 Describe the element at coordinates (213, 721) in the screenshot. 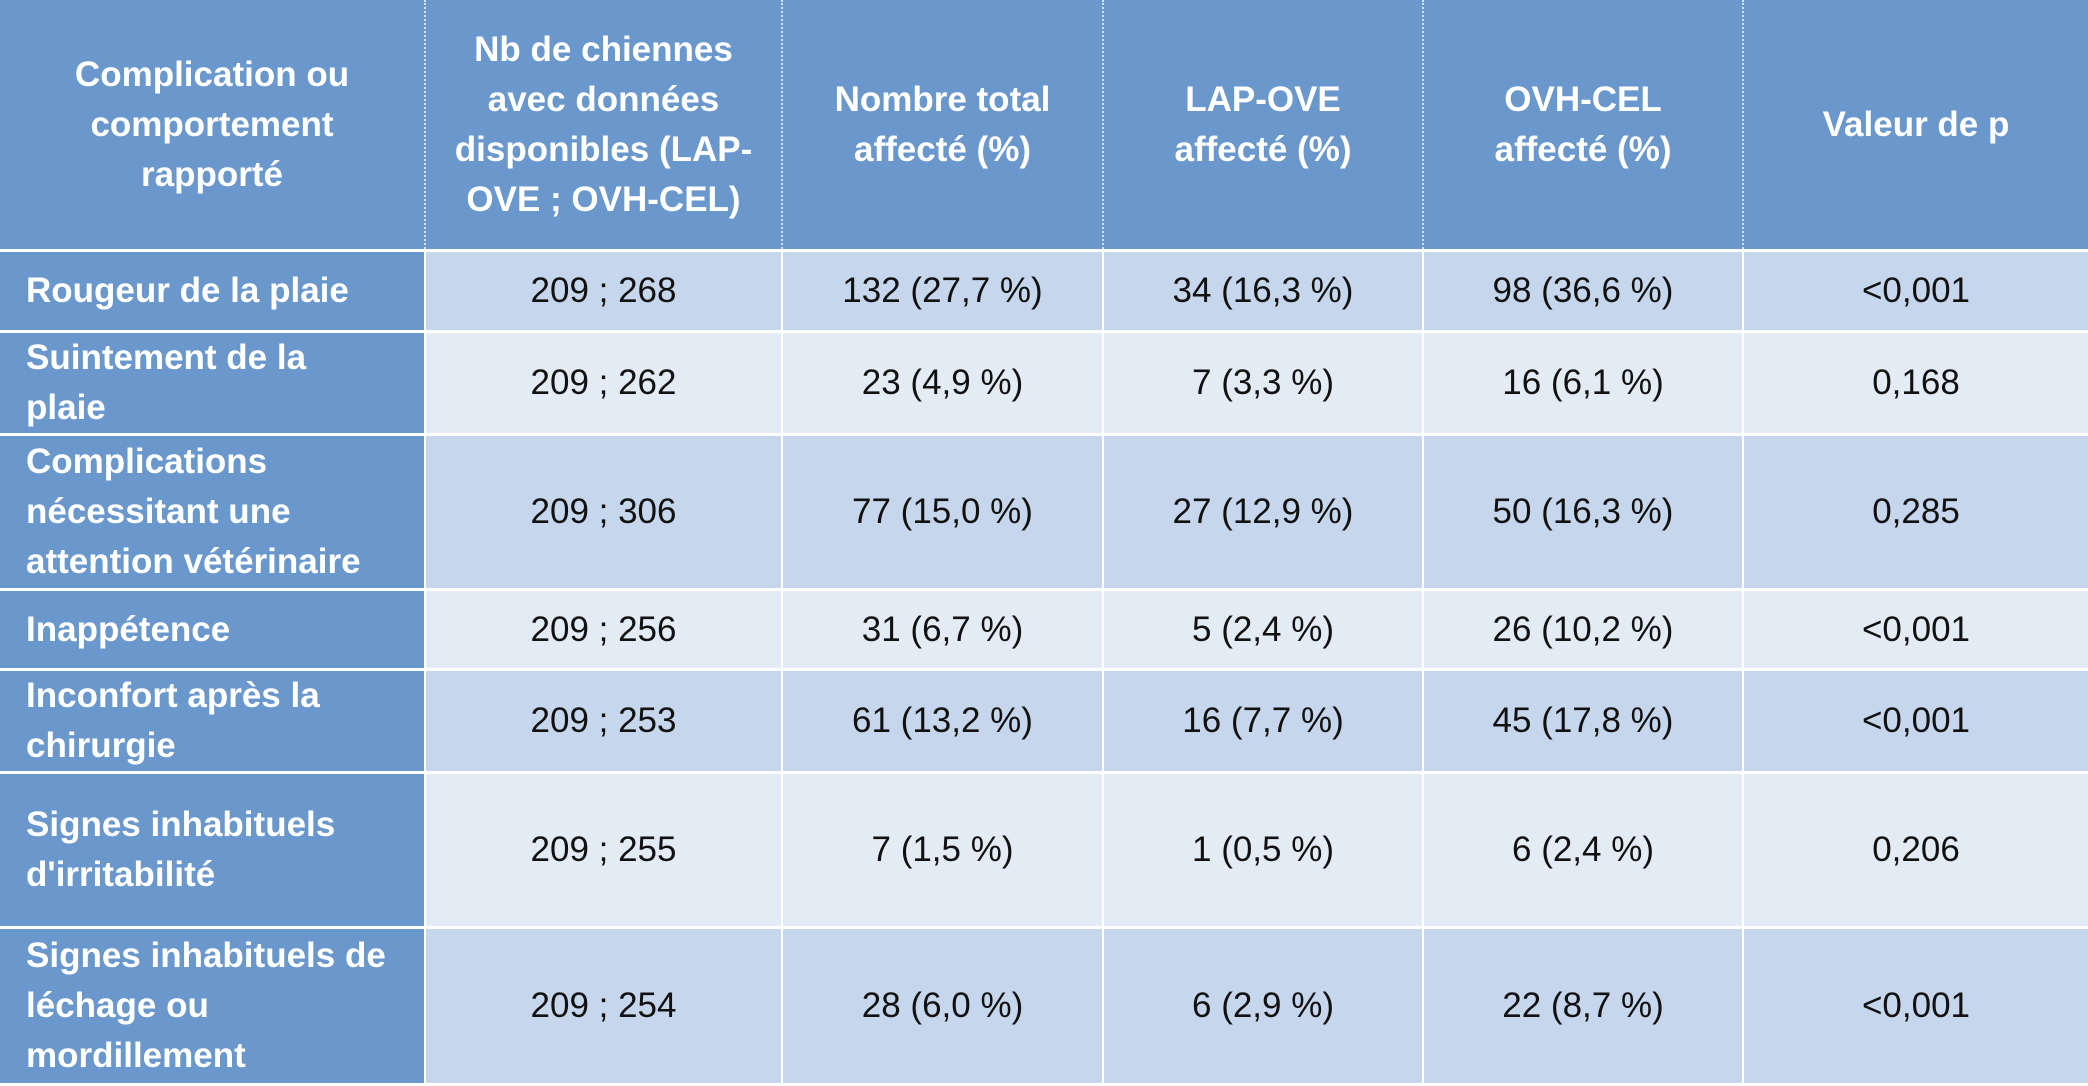

I see `row-label: Inconfort après la chirurgie` at that location.